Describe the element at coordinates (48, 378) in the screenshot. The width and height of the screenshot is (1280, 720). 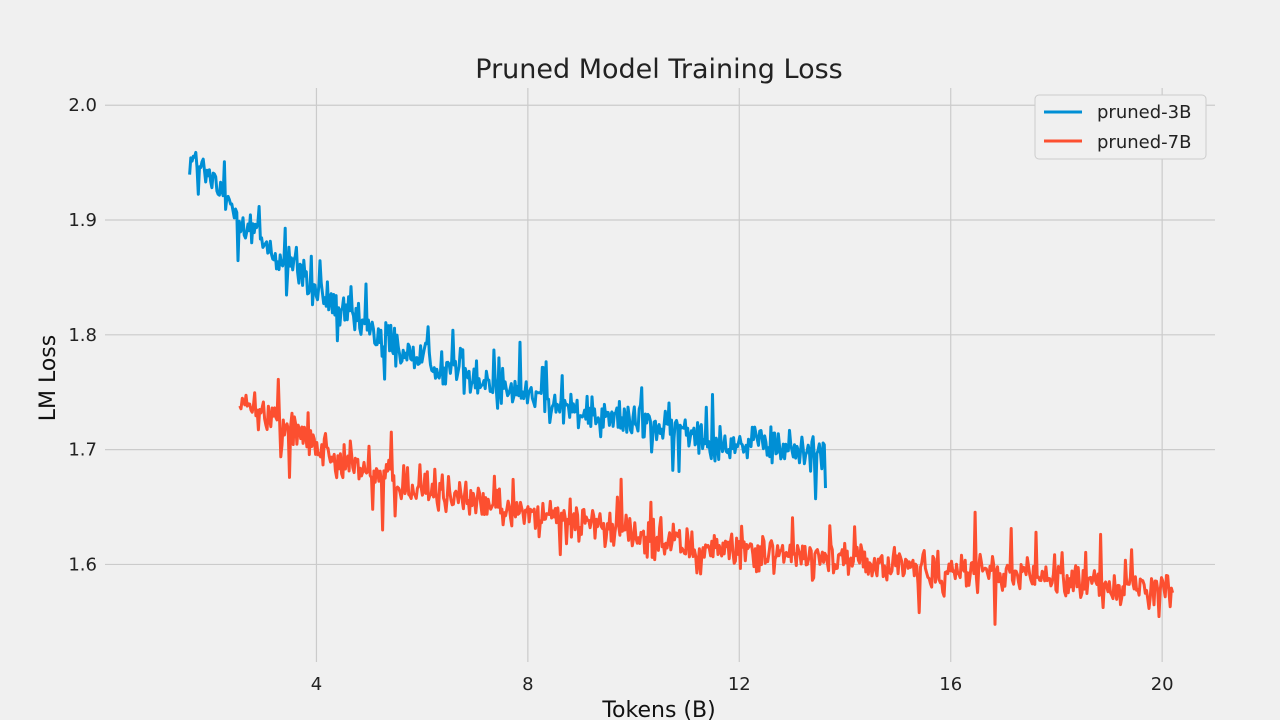
I see `y-axis-label: LM Loss` at that location.